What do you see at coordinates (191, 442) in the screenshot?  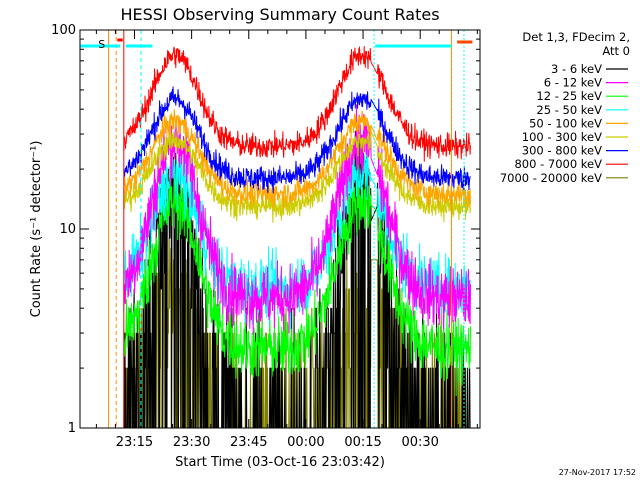 I see `x-tick-label: 23:30` at bounding box center [191, 442].